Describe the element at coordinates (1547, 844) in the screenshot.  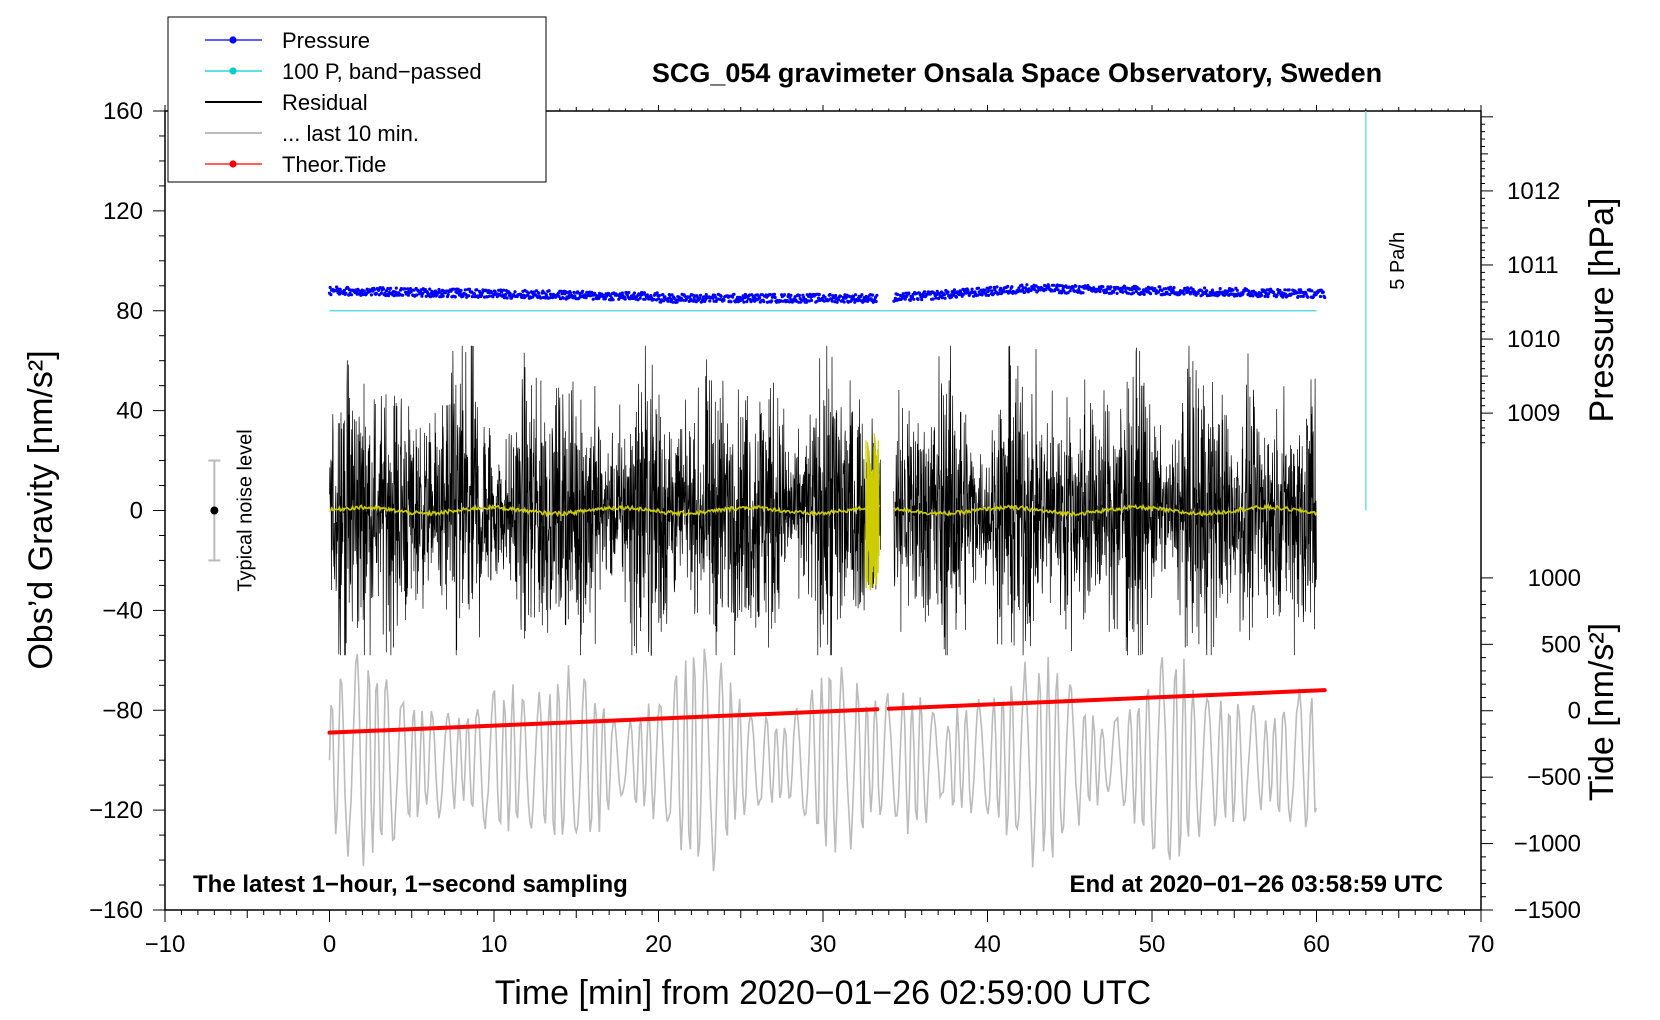
I see `tide-tick-label: −1000` at that location.